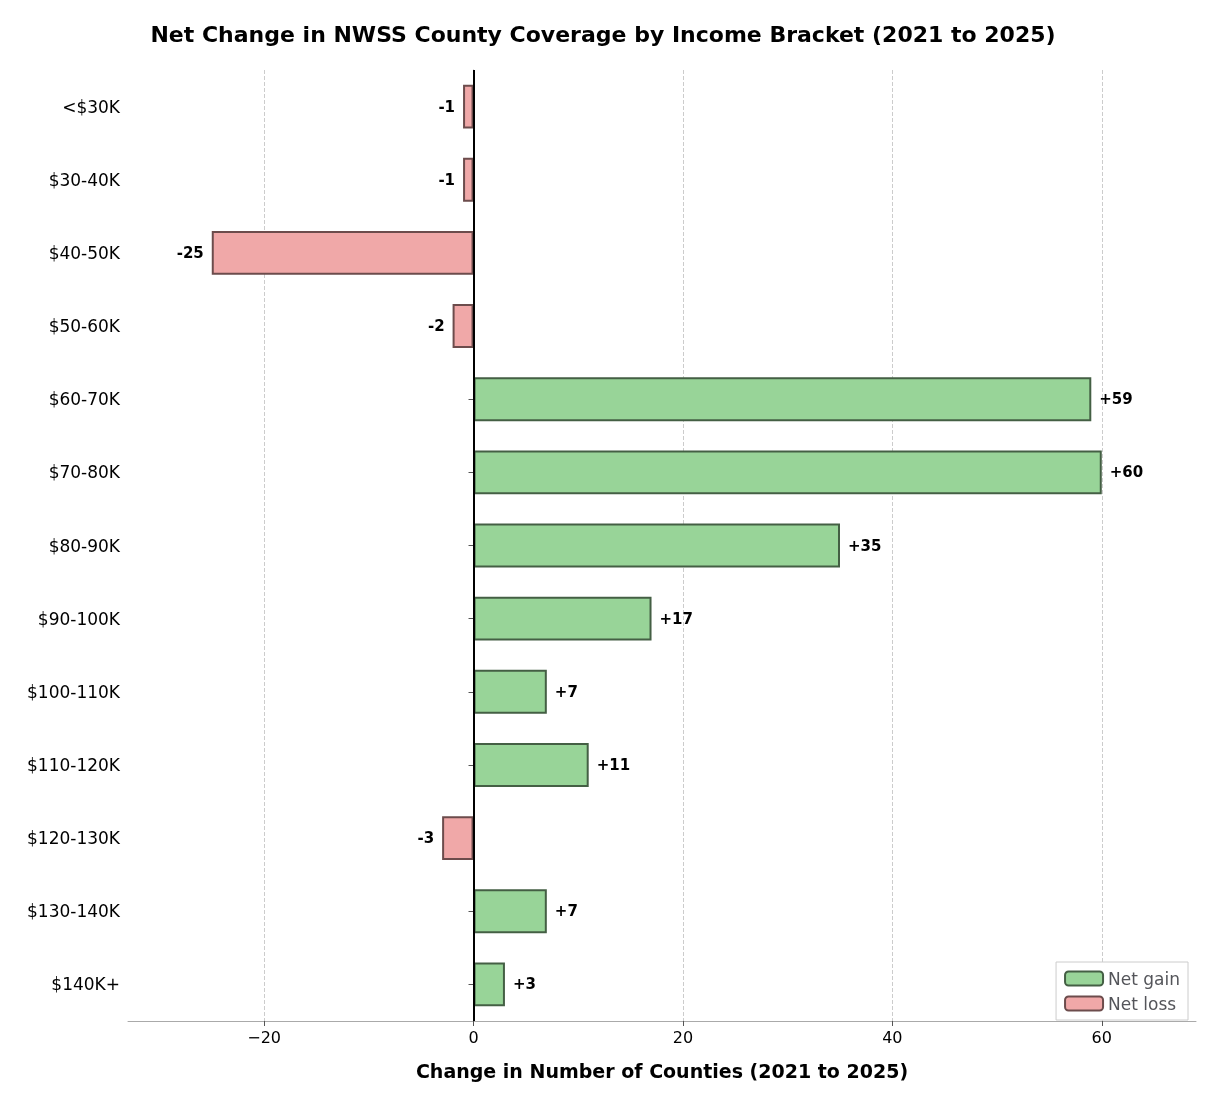  Describe the element at coordinates (84, 326) in the screenshot. I see `y-tick-label: $50-60K` at that location.